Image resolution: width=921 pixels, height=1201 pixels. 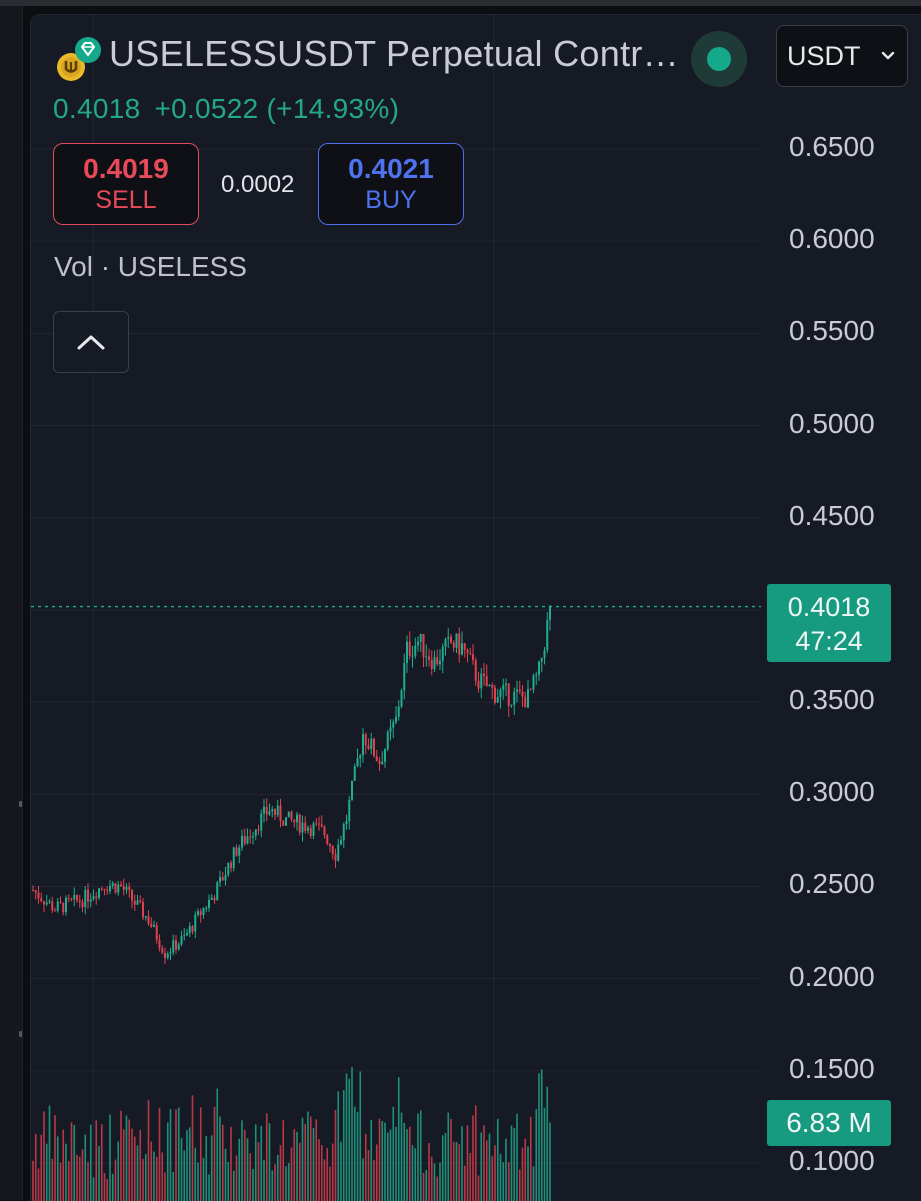 I want to click on last-price-tag-value: 0.4018, so click(x=829, y=607).